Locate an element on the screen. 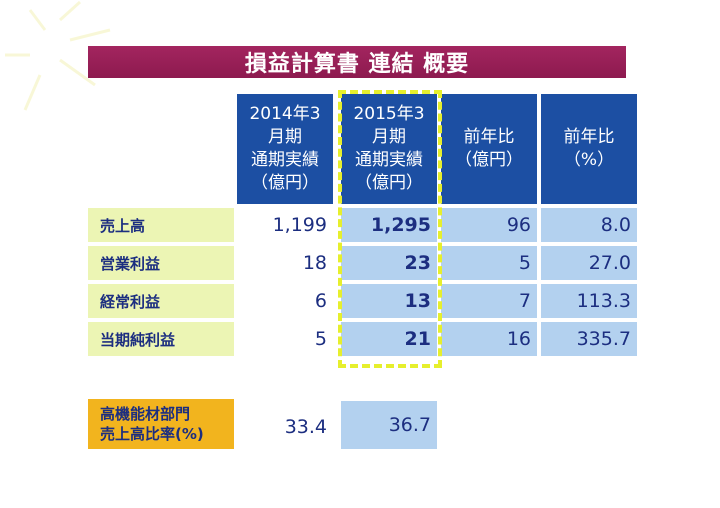 This screenshot has height=508, width=720. header-yoy-pct: 前年比 （%） is located at coordinates (589, 149).